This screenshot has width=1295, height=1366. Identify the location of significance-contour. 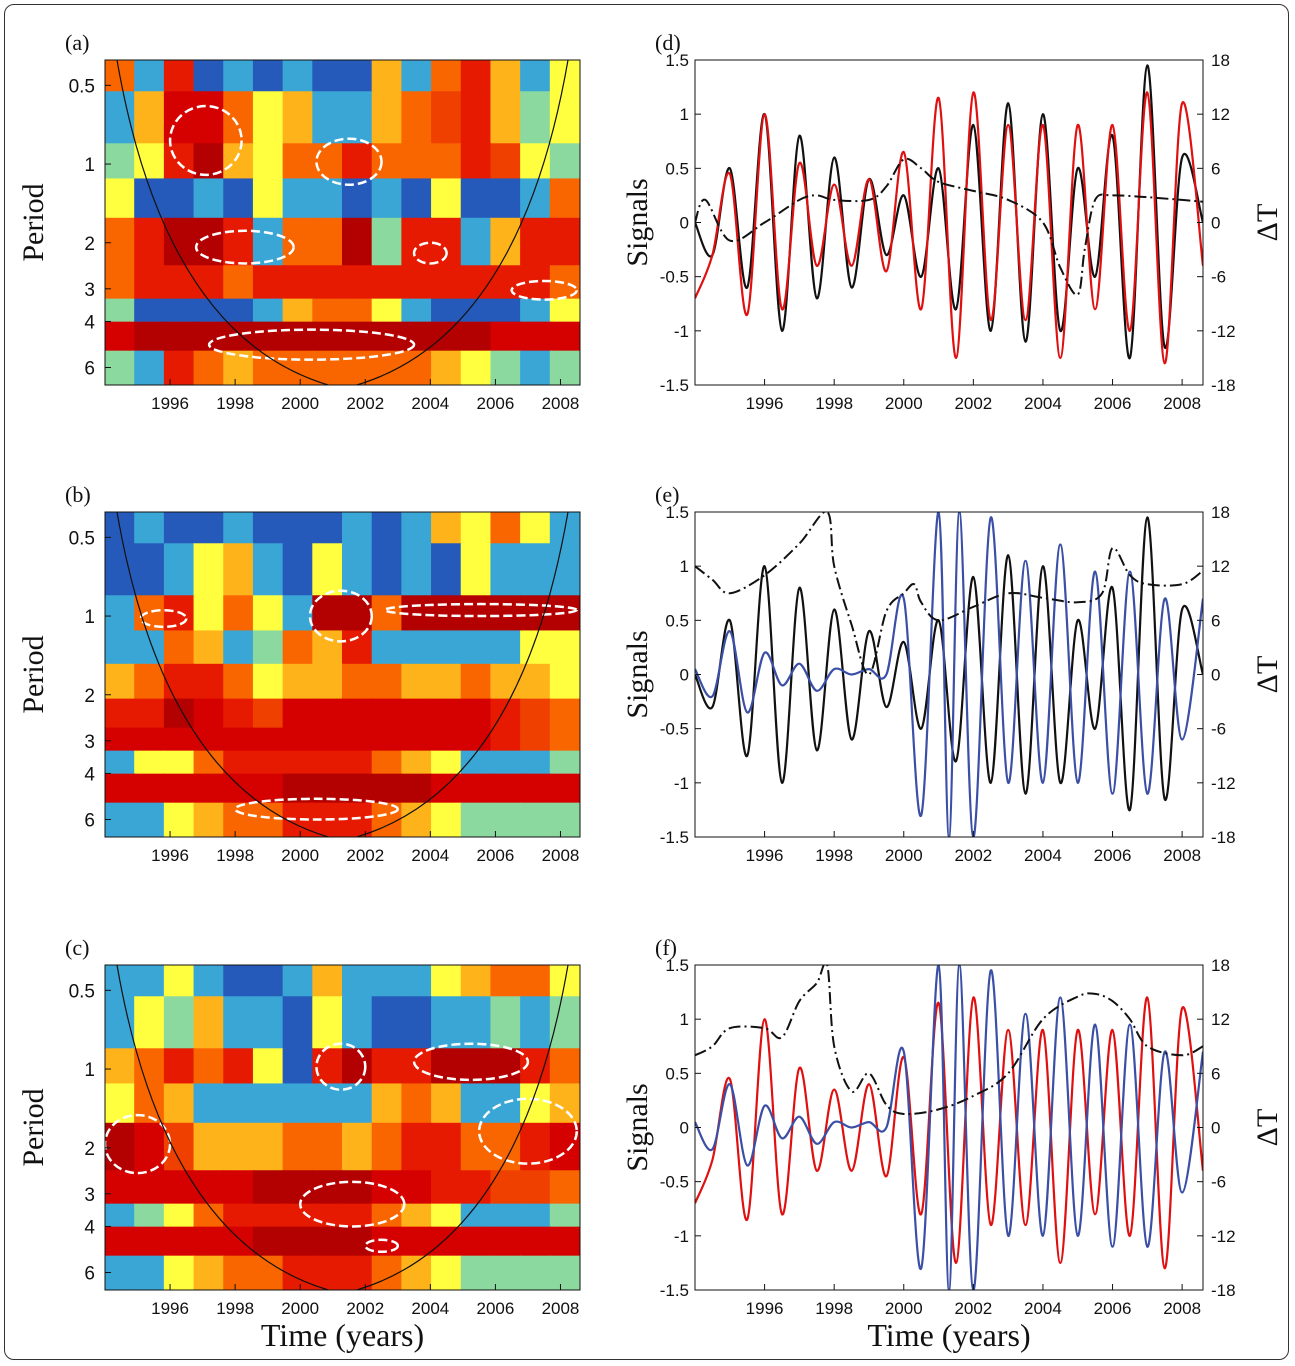
(349, 161).